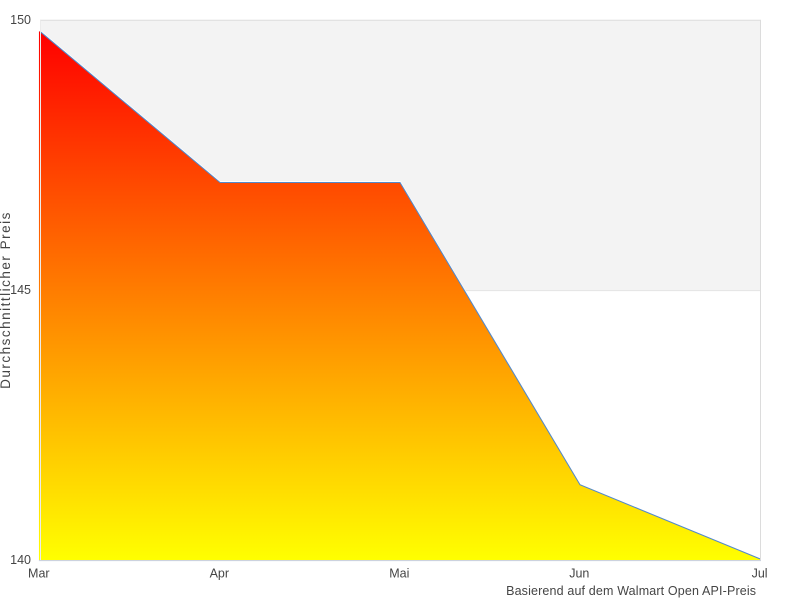  Describe the element at coordinates (20, 20) in the screenshot. I see `svg-text: 150` at that location.